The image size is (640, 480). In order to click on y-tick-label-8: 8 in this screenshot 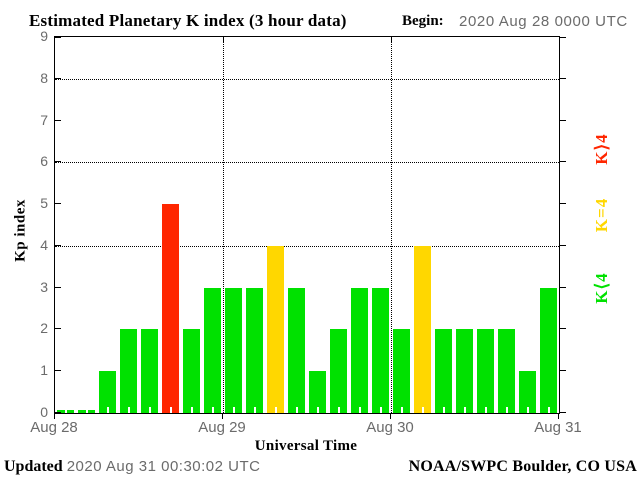, I will do `click(44, 77)`.